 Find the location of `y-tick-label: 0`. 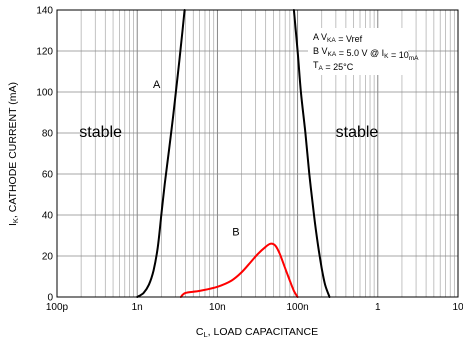

y-tick-label: 0 is located at coordinates (50, 298).